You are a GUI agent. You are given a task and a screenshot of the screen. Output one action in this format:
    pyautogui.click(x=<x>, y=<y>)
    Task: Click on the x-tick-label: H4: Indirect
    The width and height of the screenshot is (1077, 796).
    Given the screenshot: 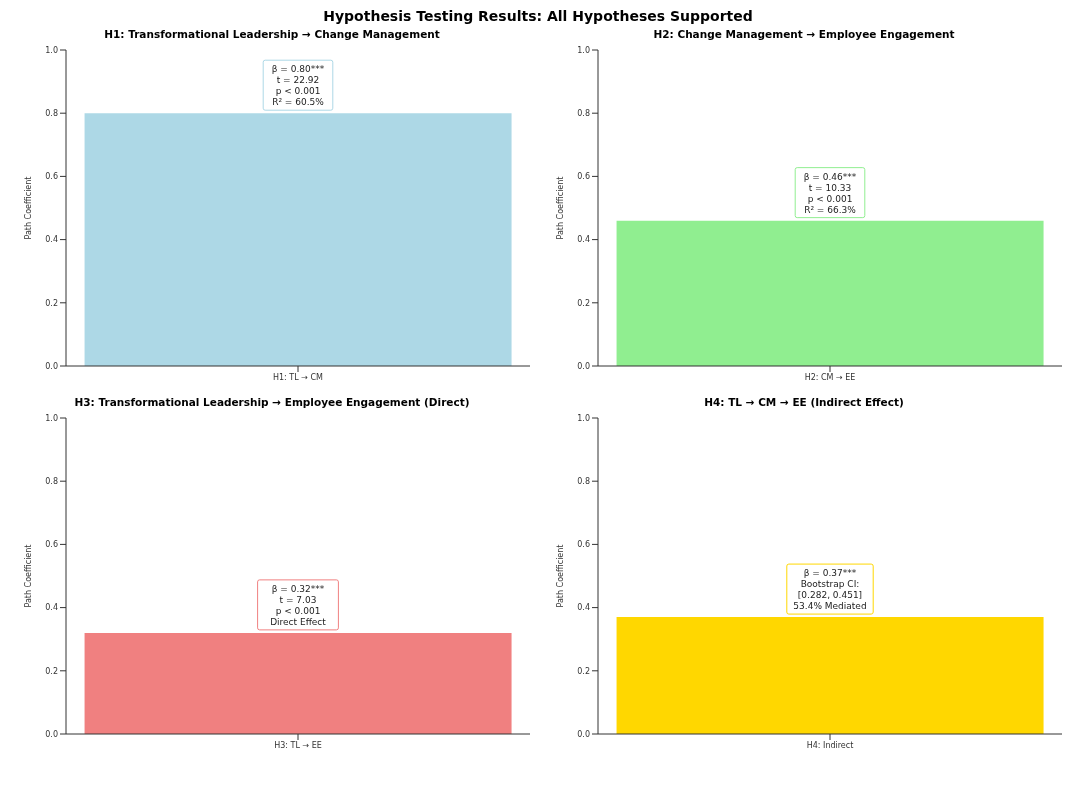 What is the action you would take?
    pyautogui.click(x=830, y=745)
    